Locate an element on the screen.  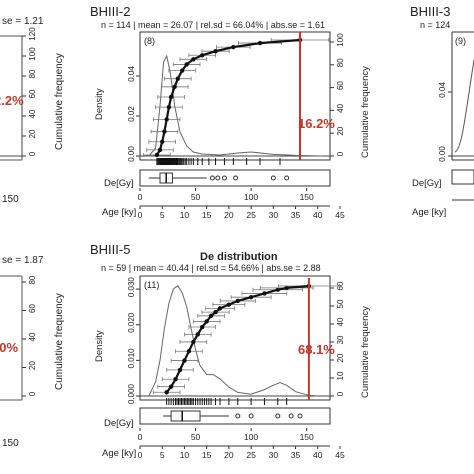
cum-tick-label: 120 is located at coordinates (32, 34).